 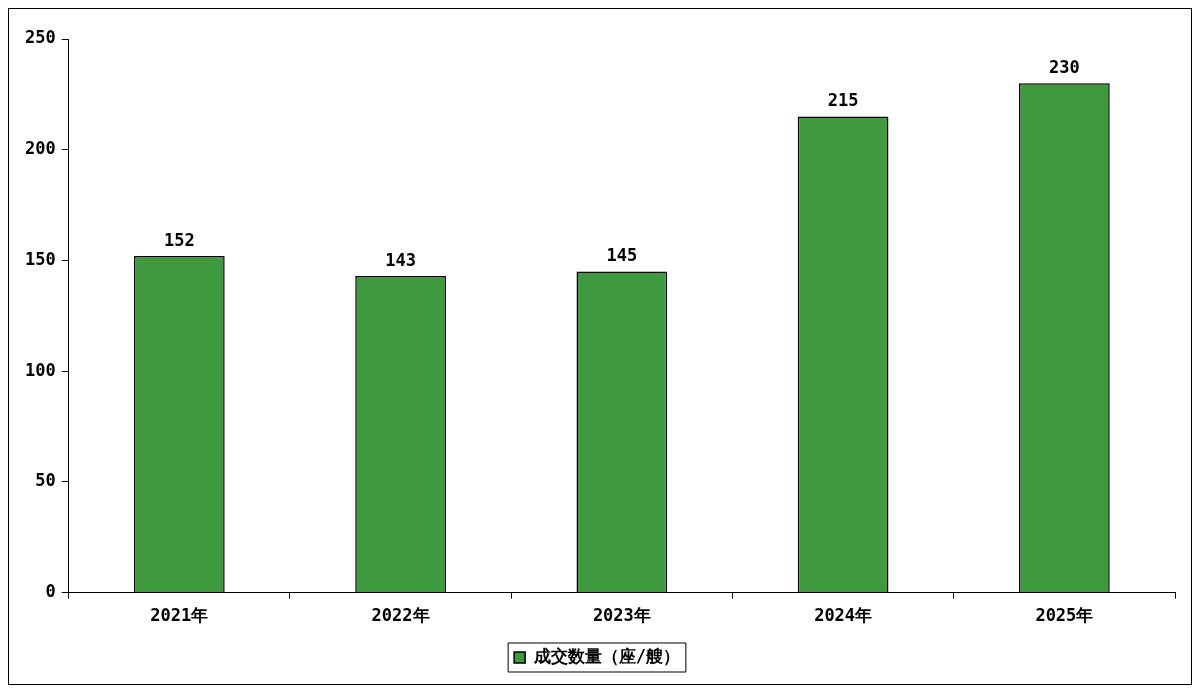 What do you see at coordinates (1064, 67) in the screenshot?
I see `data-label: 230` at bounding box center [1064, 67].